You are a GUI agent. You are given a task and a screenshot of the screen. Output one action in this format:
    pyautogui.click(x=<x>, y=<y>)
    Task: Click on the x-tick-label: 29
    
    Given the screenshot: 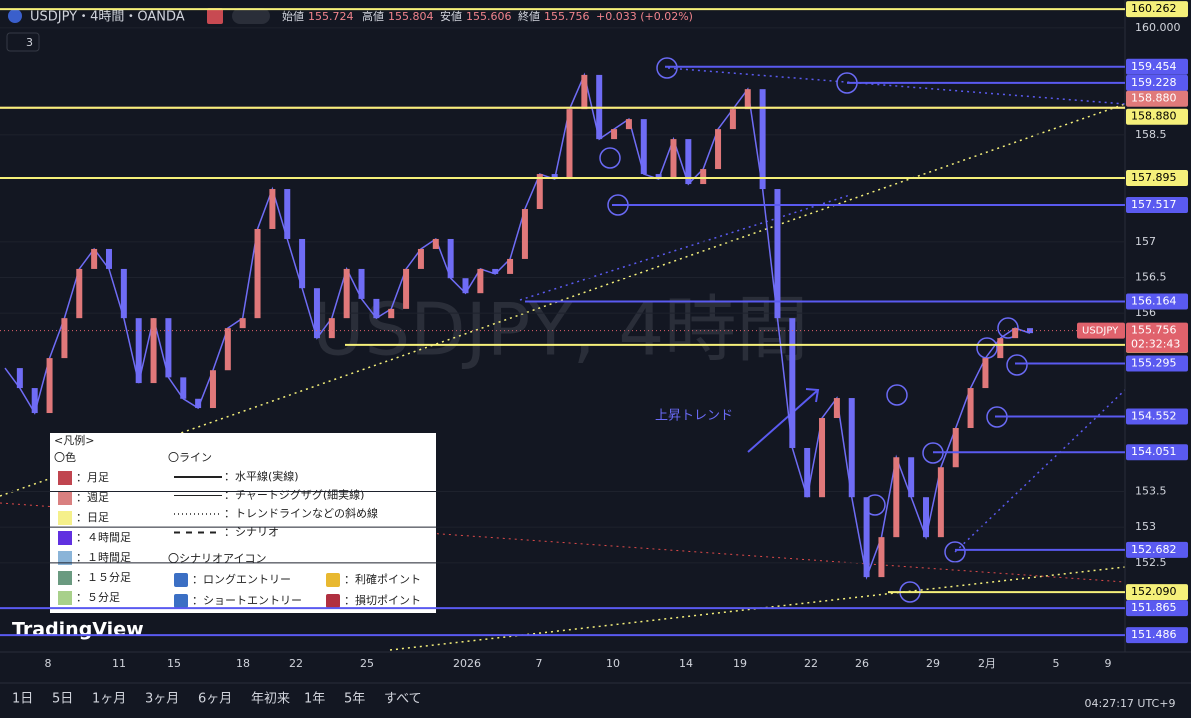 What is the action you would take?
    pyautogui.click(x=933, y=663)
    